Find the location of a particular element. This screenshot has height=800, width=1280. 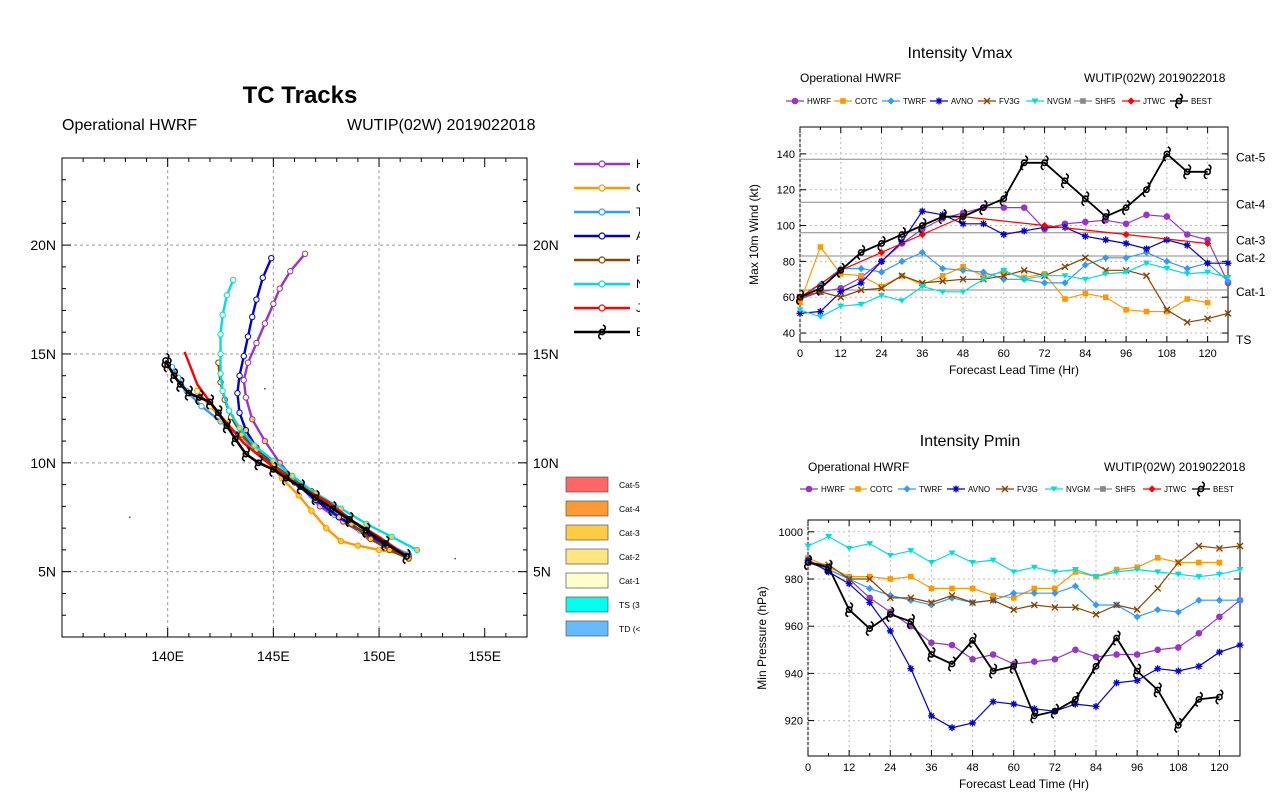

y-tick-label: 120 is located at coordinates (786, 191).